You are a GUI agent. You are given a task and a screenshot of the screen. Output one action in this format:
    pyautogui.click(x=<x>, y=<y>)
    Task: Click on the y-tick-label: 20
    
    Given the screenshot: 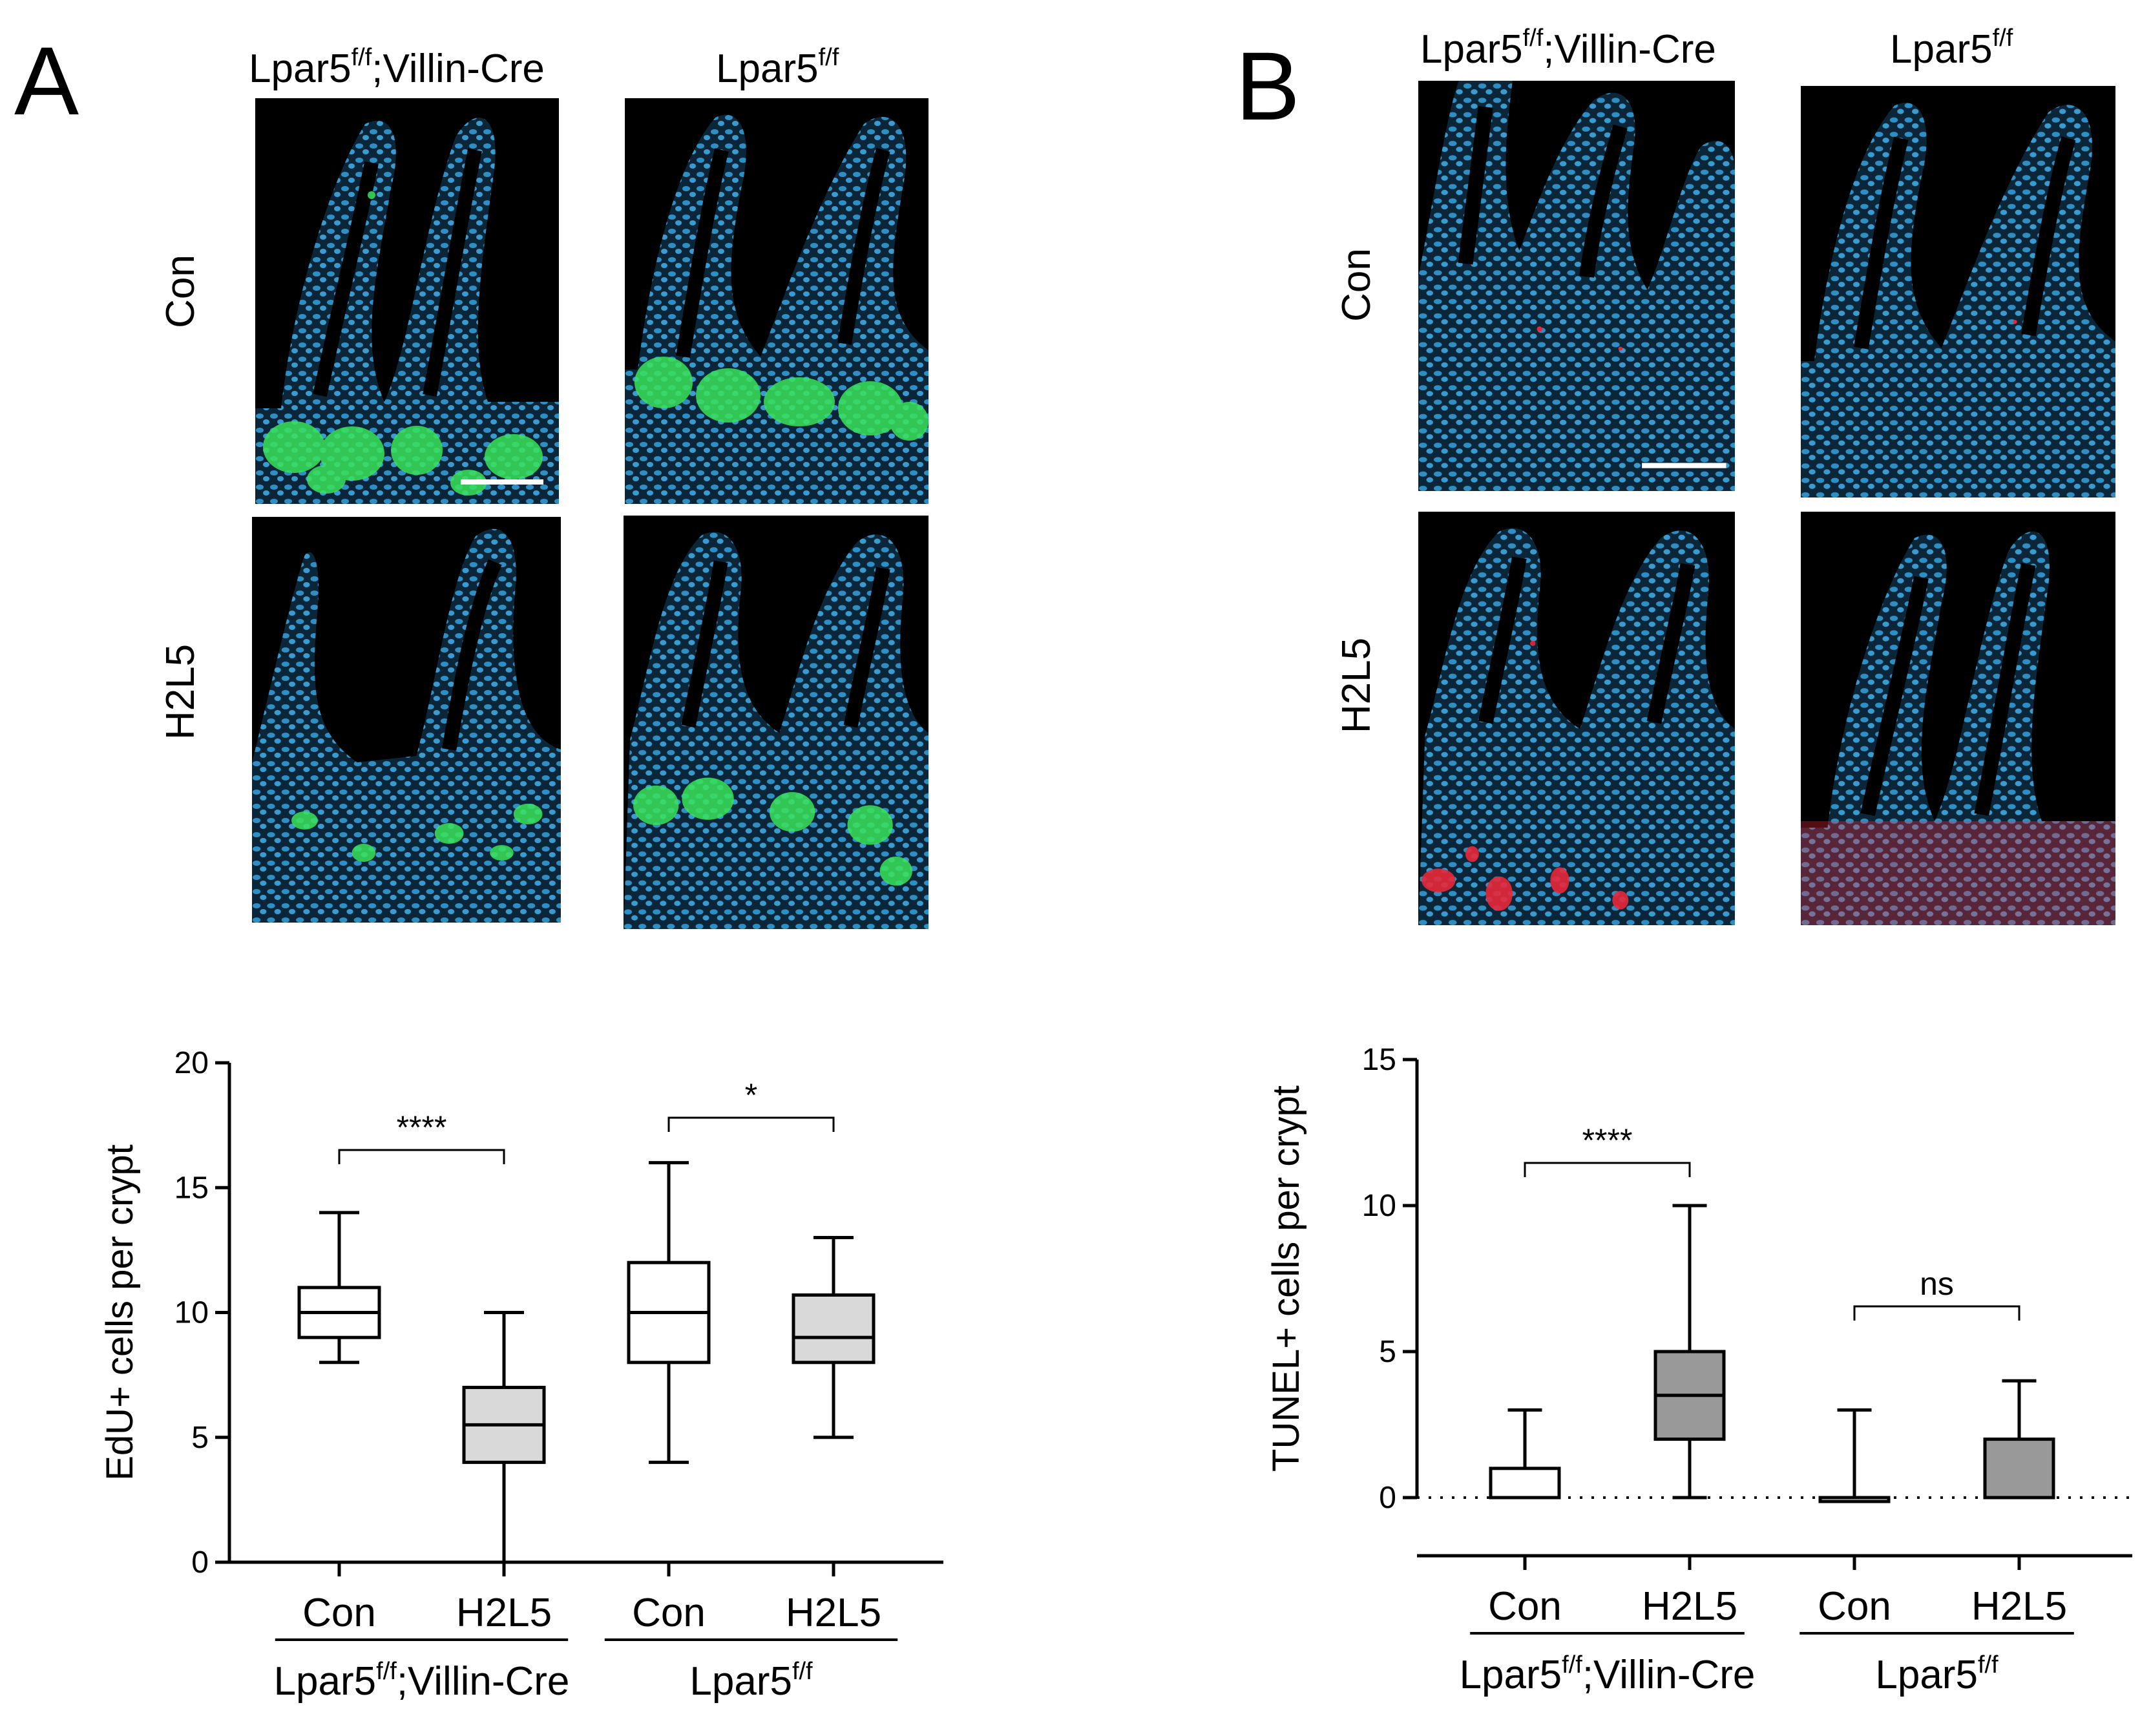 What is the action you would take?
    pyautogui.click(x=191, y=1063)
    